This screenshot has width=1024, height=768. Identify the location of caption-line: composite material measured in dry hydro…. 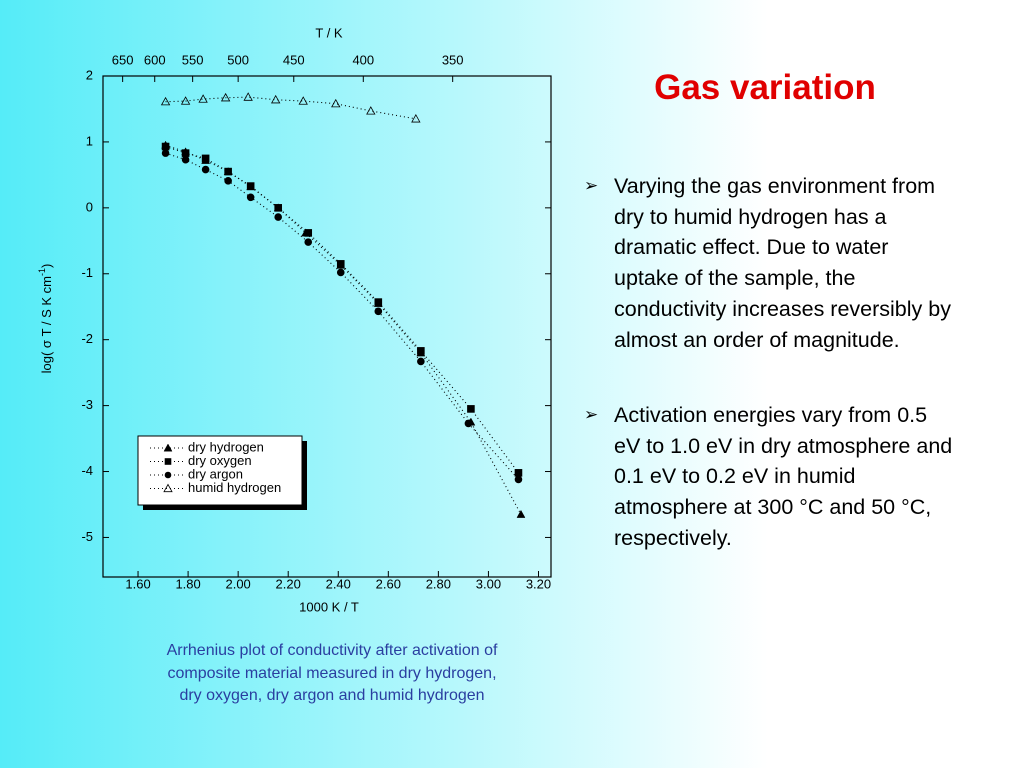
(332, 673).